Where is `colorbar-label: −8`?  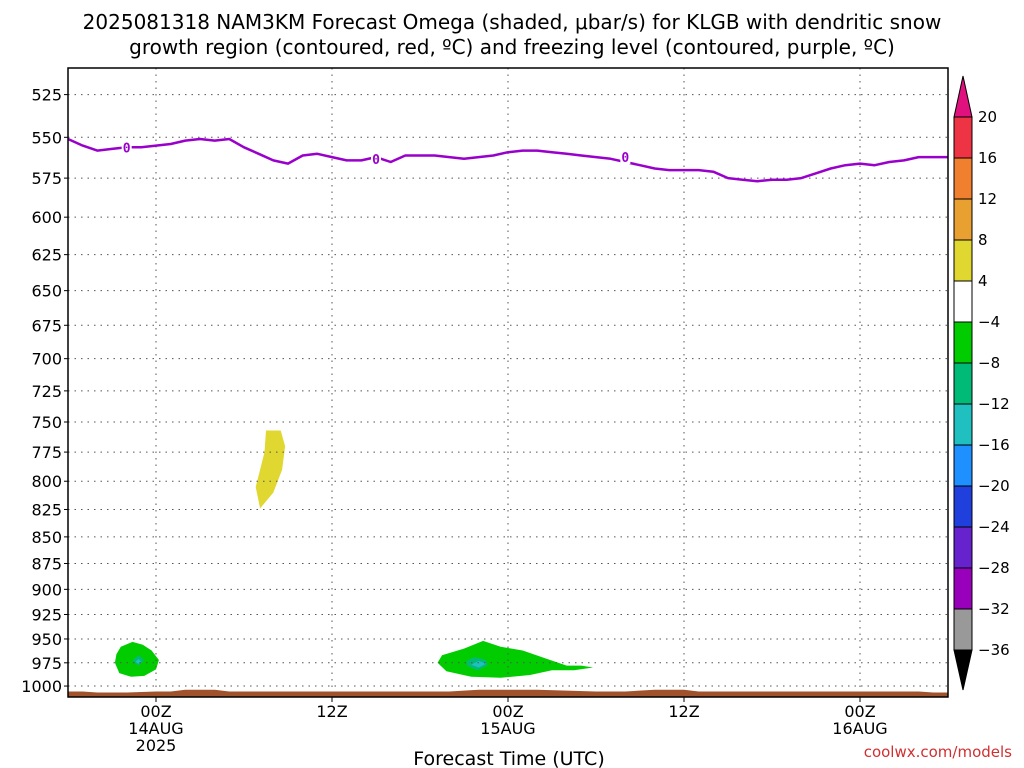
colorbar-label: −8 is located at coordinates (989, 363).